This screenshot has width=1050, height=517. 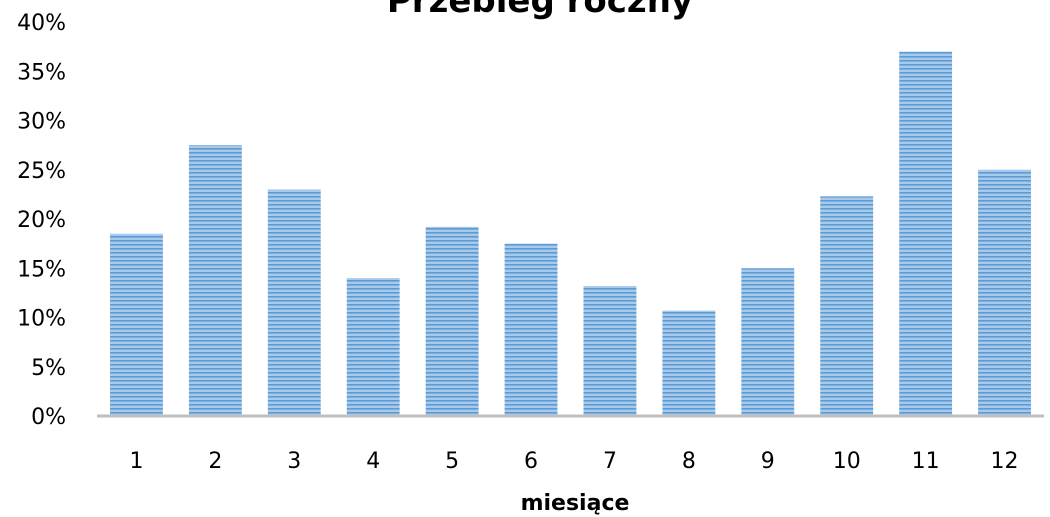 What do you see at coordinates (531, 461) in the screenshot?
I see `x-tick-label: 6` at bounding box center [531, 461].